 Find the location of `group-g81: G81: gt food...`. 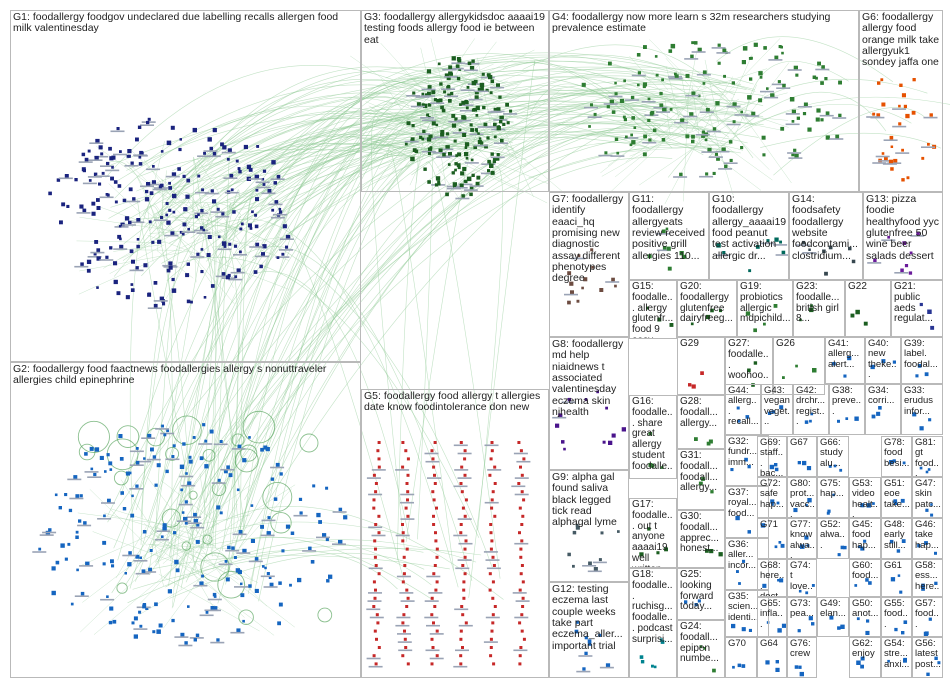

group-g81: G81: gt food... is located at coordinates (927, 456).